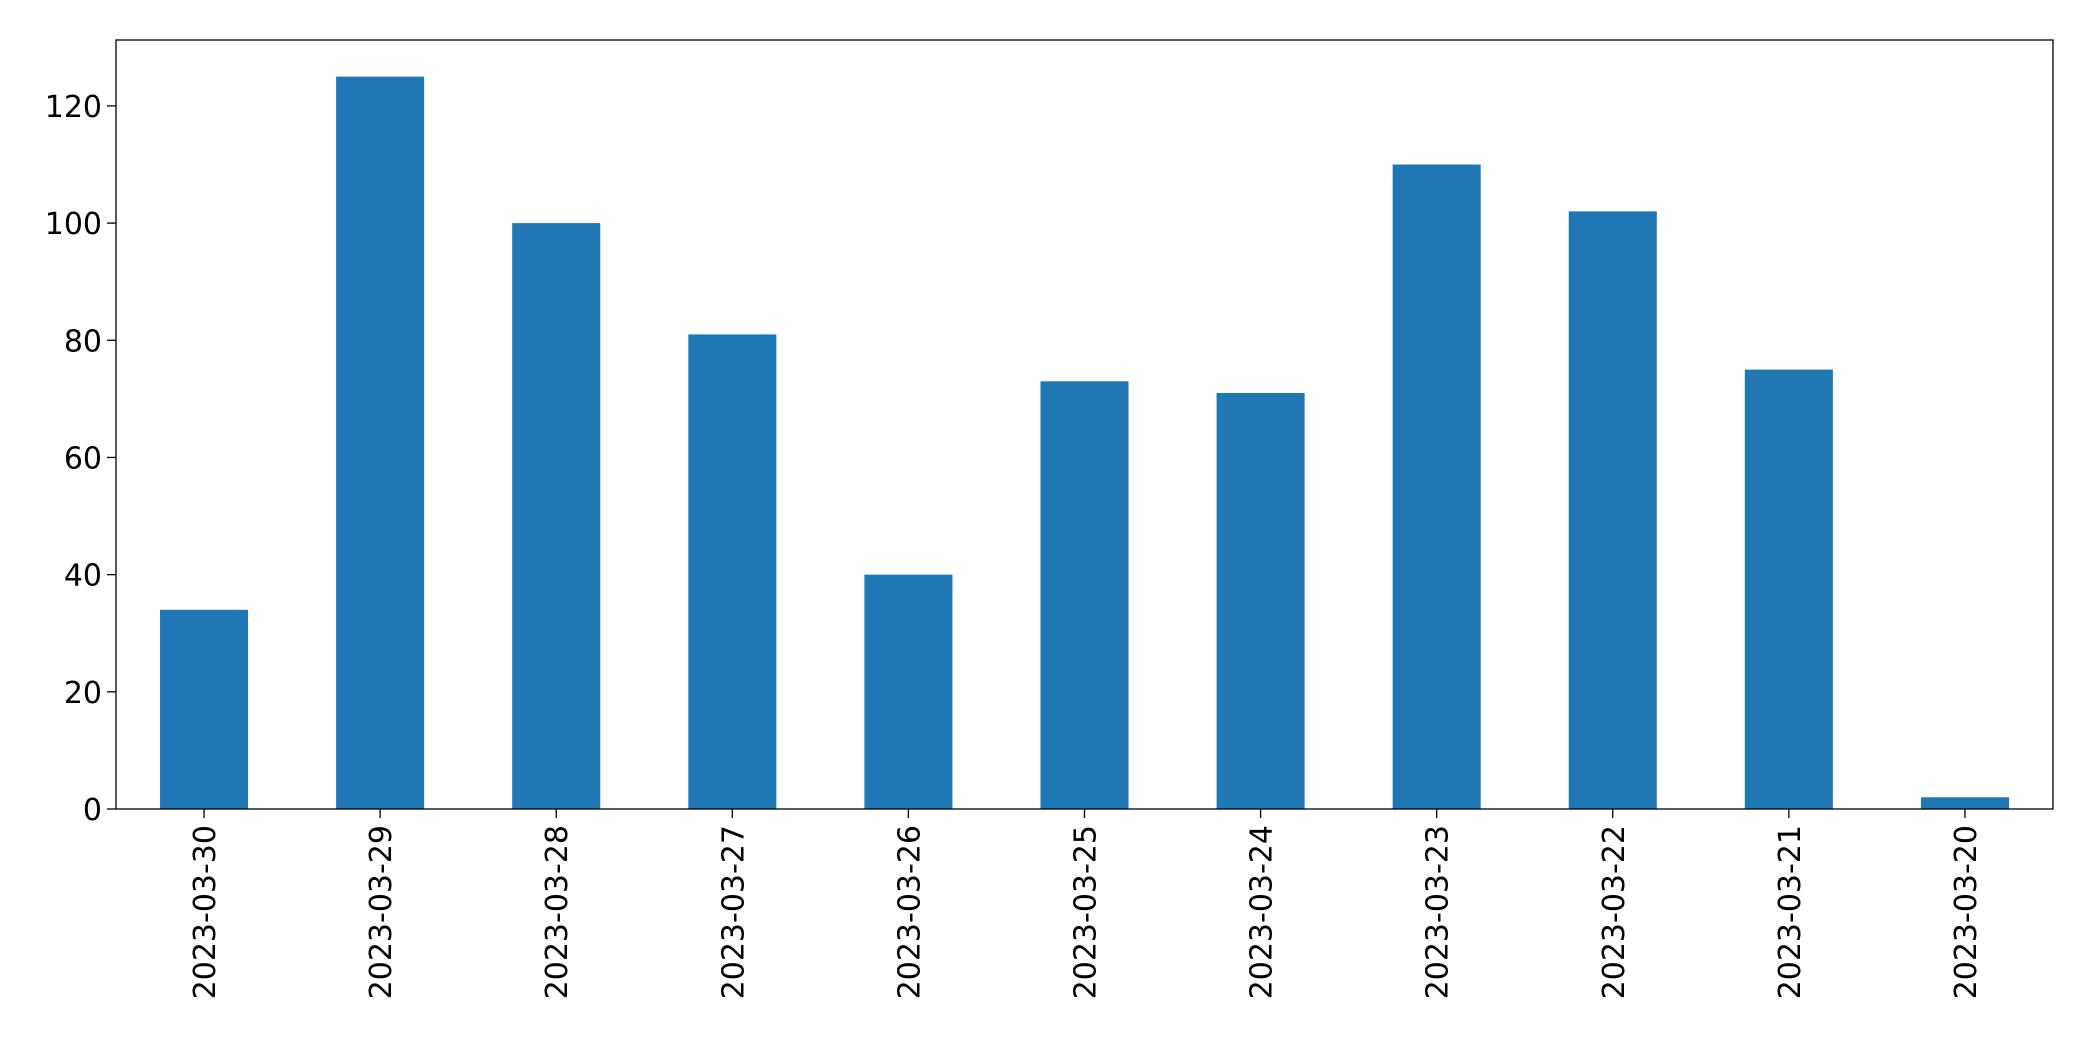 Image resolution: width=2093 pixels, height=1061 pixels. What do you see at coordinates (73, 224) in the screenshot?
I see `y-tick-label: 100` at bounding box center [73, 224].